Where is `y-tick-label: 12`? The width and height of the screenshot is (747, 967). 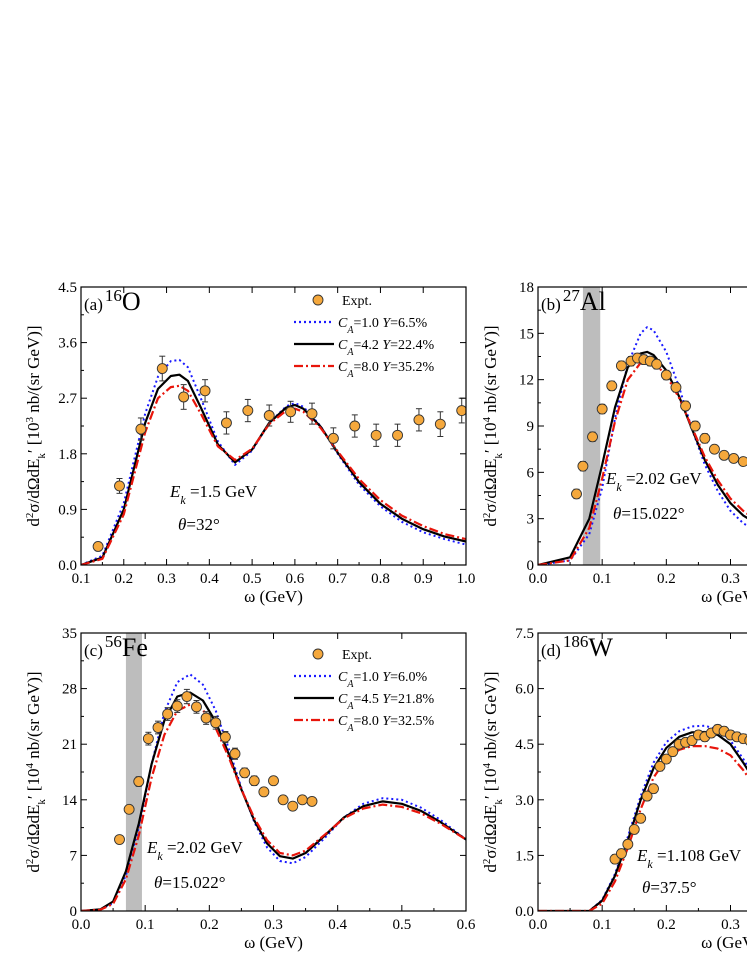
y-tick-label: 12 is located at coordinates (526, 381).